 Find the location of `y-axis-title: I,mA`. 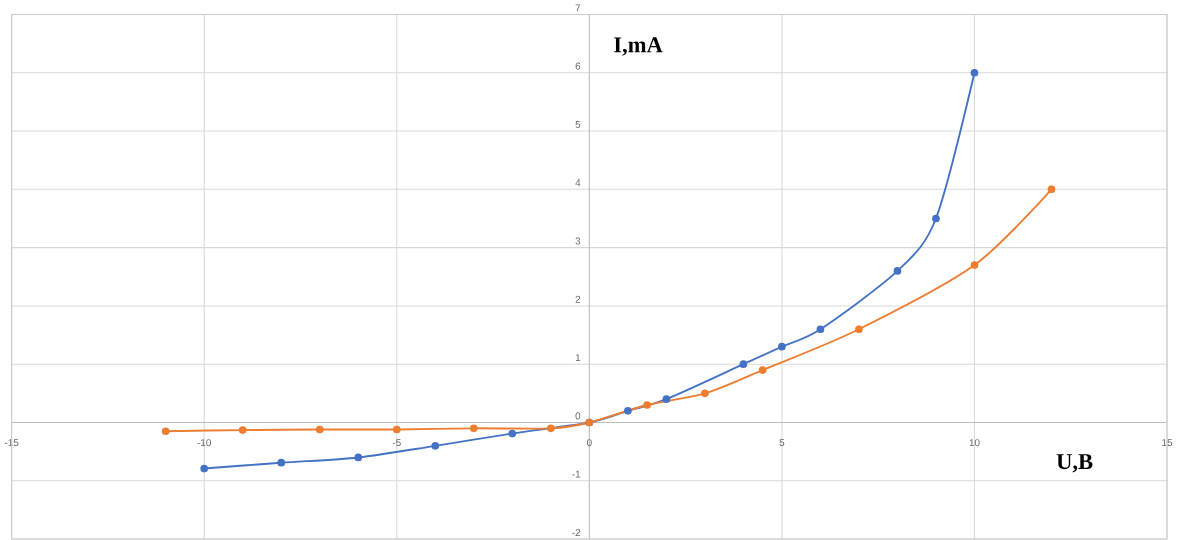

y-axis-title: I,mA is located at coordinates (638, 46).